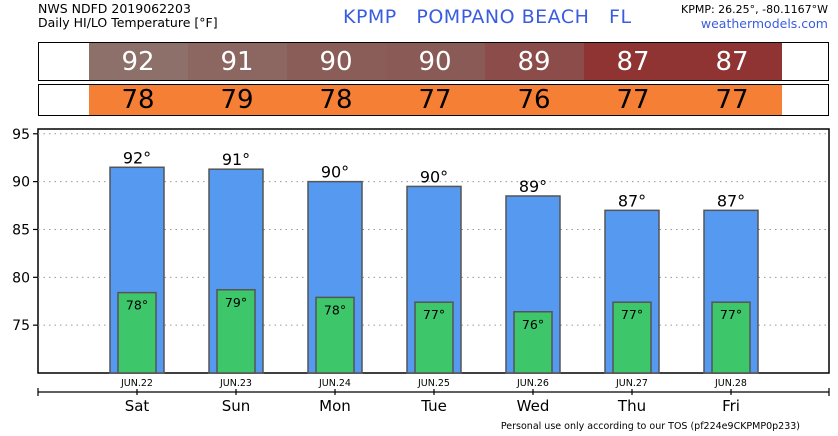  What do you see at coordinates (236, 159) in the screenshot?
I see `high-bar-label-sun: 91°` at bounding box center [236, 159].